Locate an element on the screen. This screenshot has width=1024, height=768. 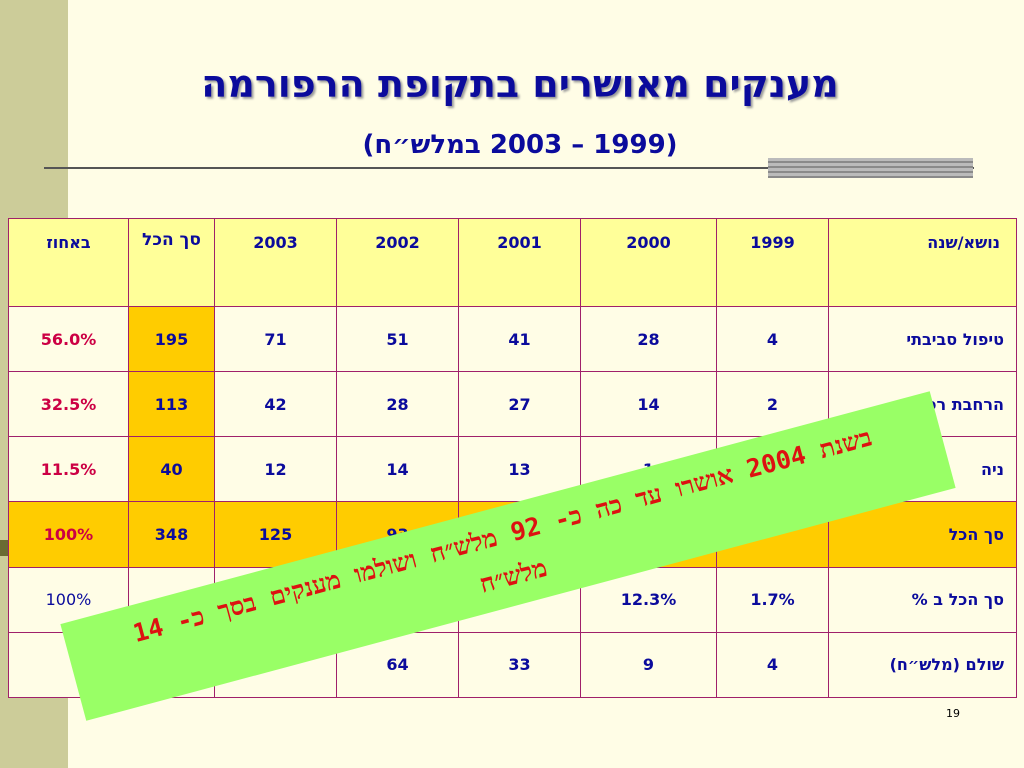
slide-number: 19 is located at coordinates (953, 713).